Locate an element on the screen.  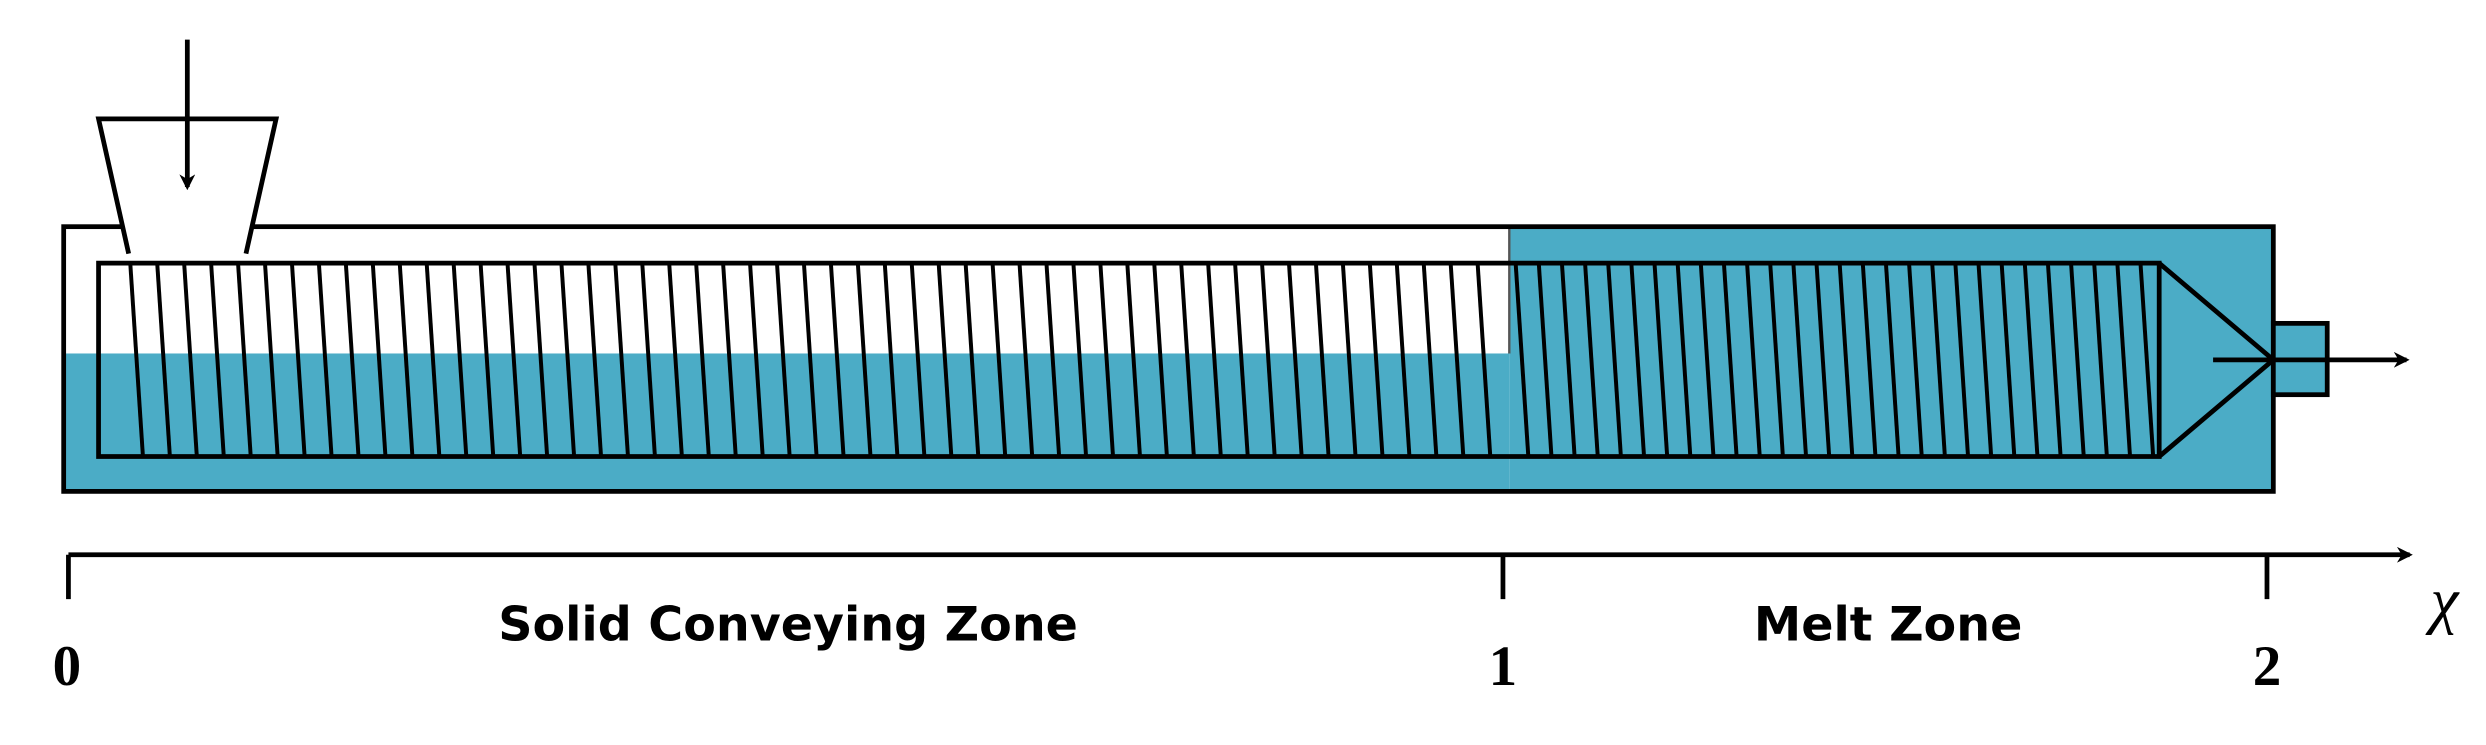
axis-label: χ is located at coordinates (2443, 600).